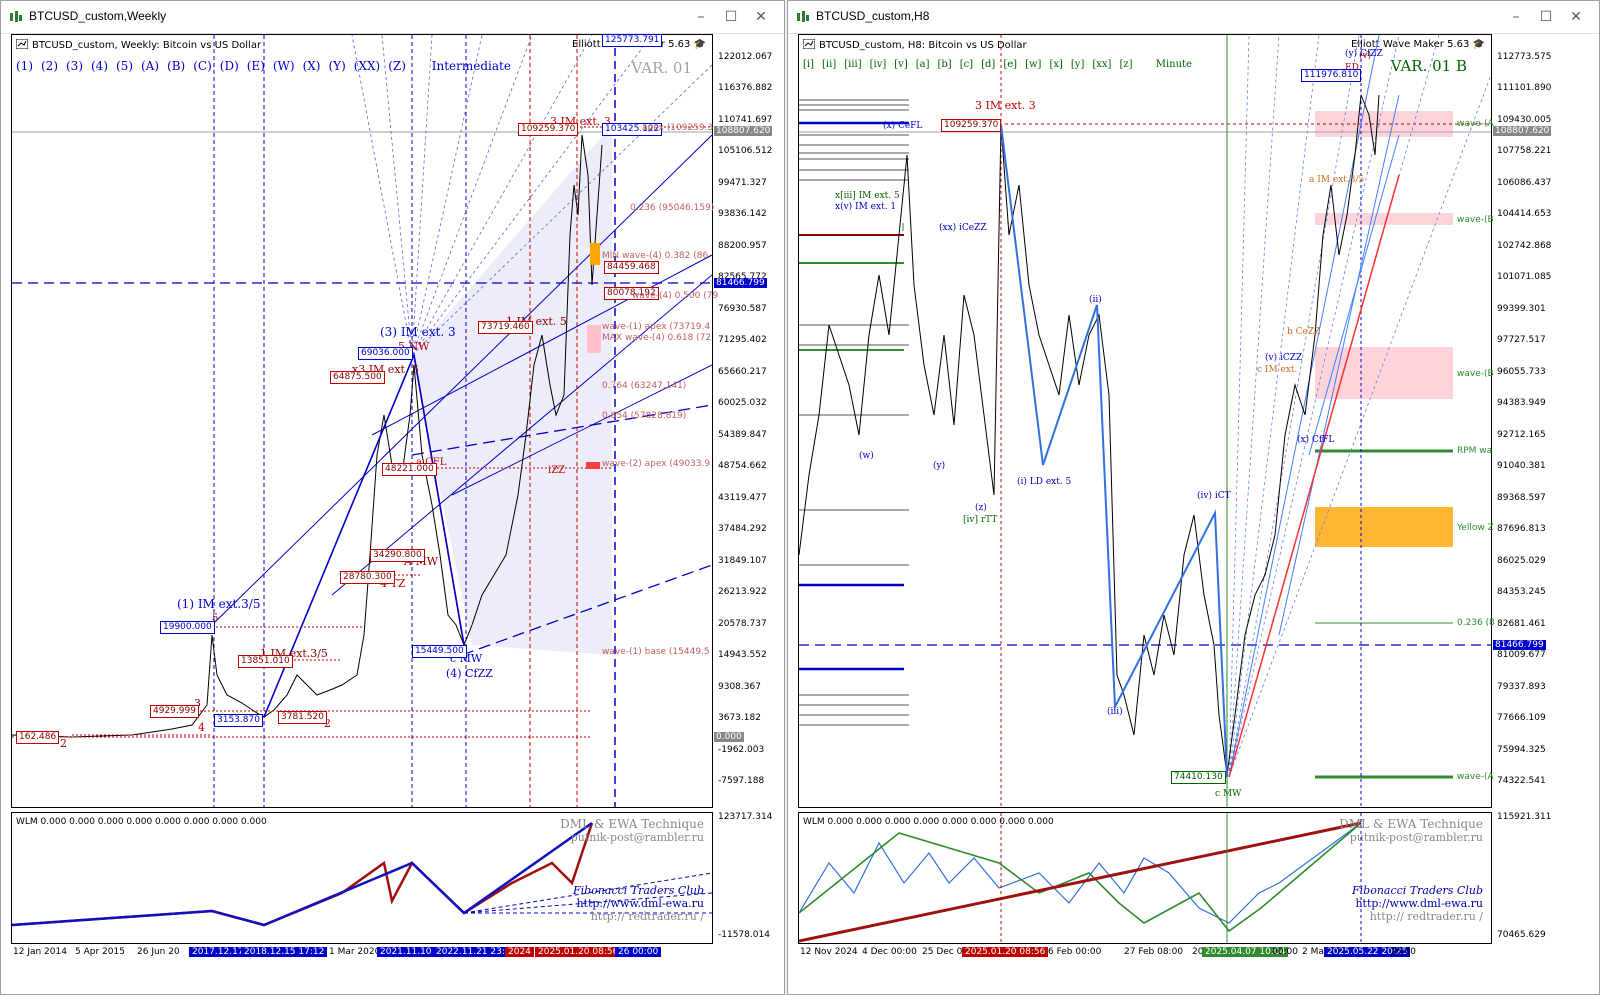 The image size is (1600, 995). I want to click on wave-button: [z], so click(1126, 64).